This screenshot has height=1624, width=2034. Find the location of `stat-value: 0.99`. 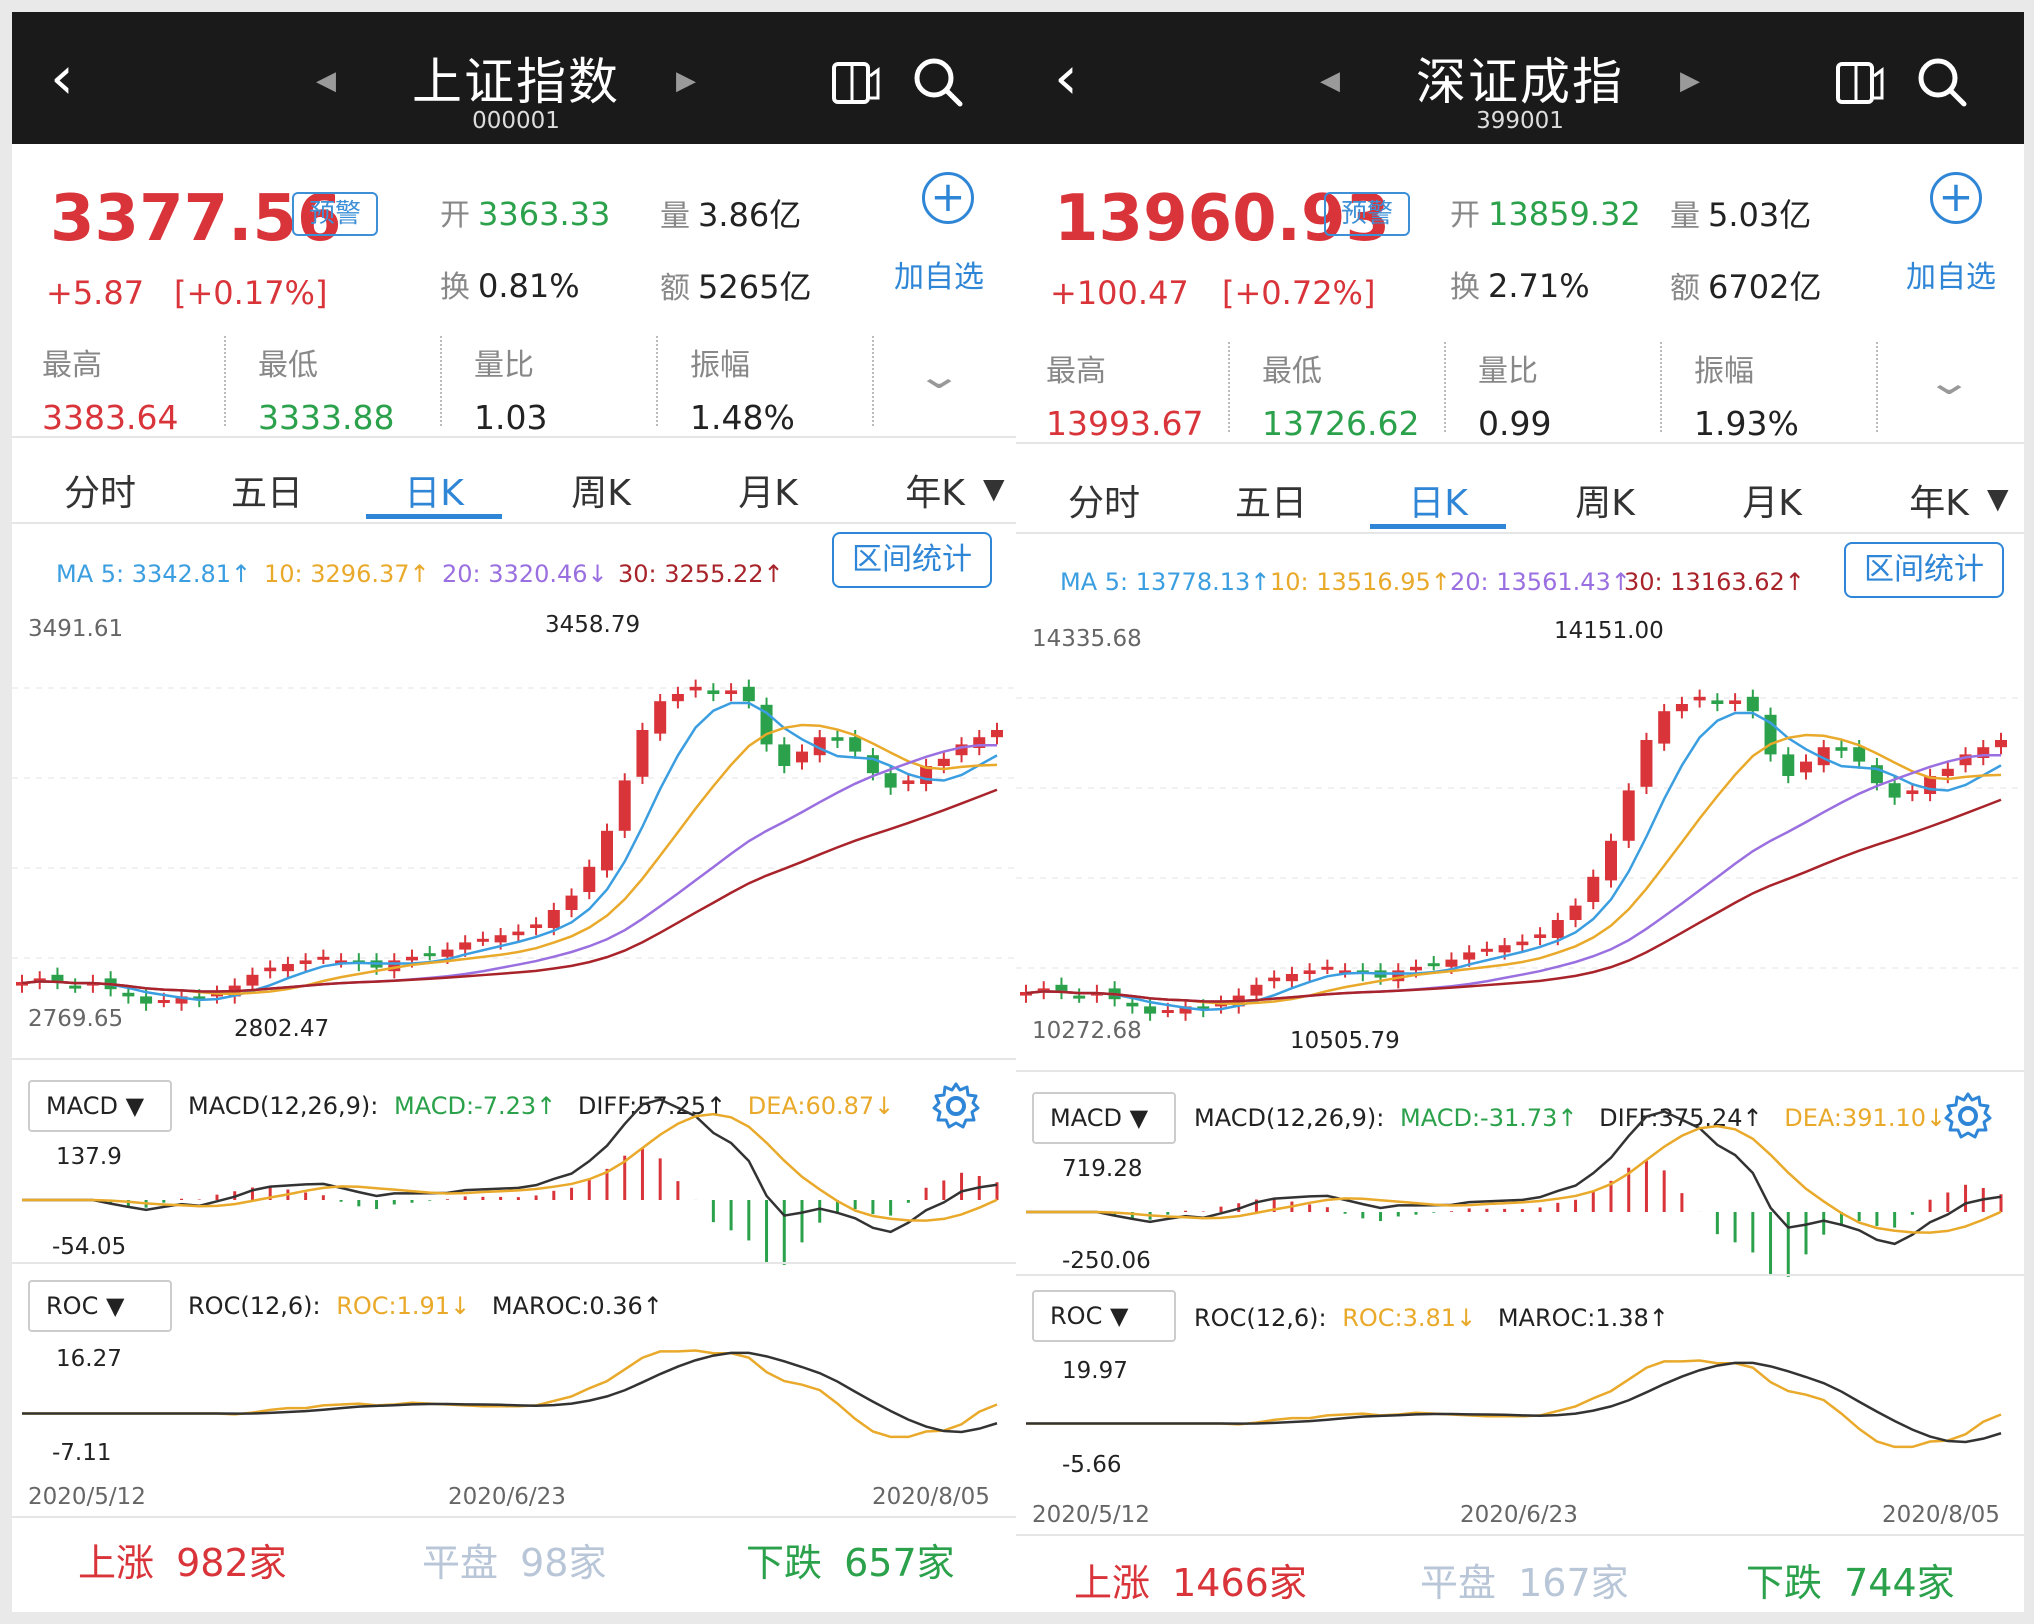

stat-value: 0.99 is located at coordinates (1515, 423).